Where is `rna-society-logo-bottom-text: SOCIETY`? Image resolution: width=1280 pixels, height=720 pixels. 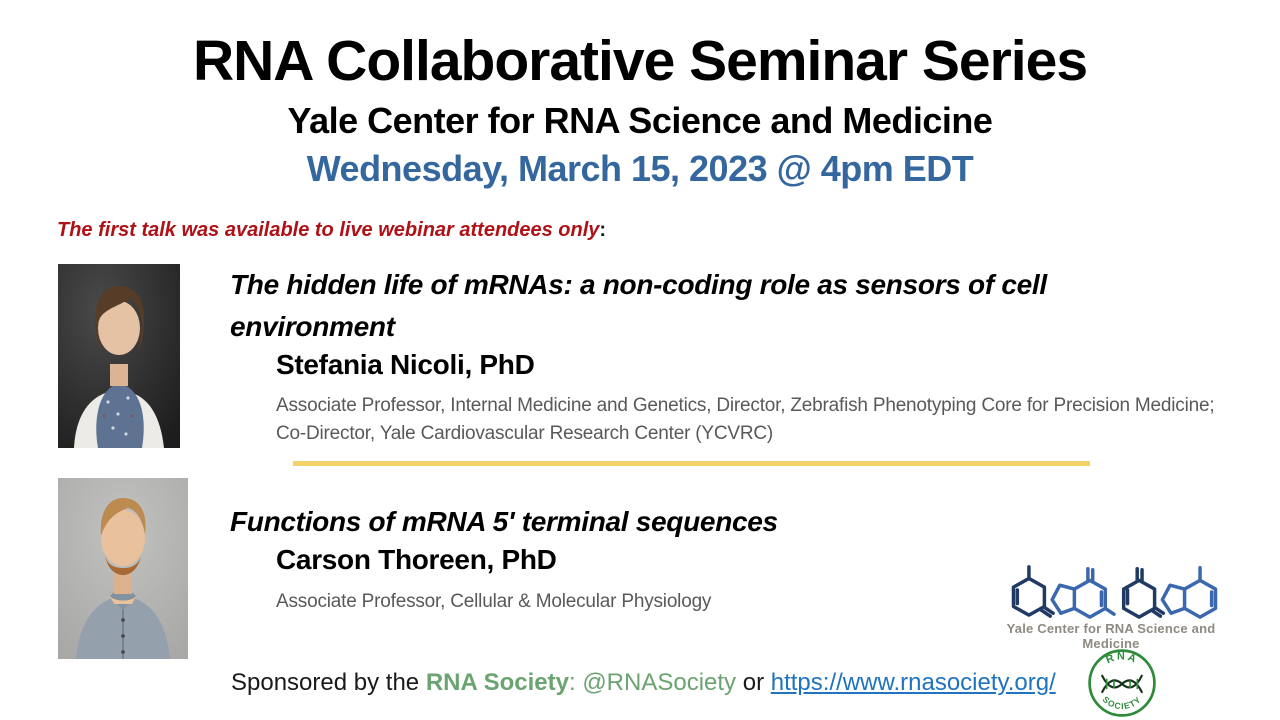 rna-society-logo-bottom-text: SOCIETY is located at coordinates (1122, 702).